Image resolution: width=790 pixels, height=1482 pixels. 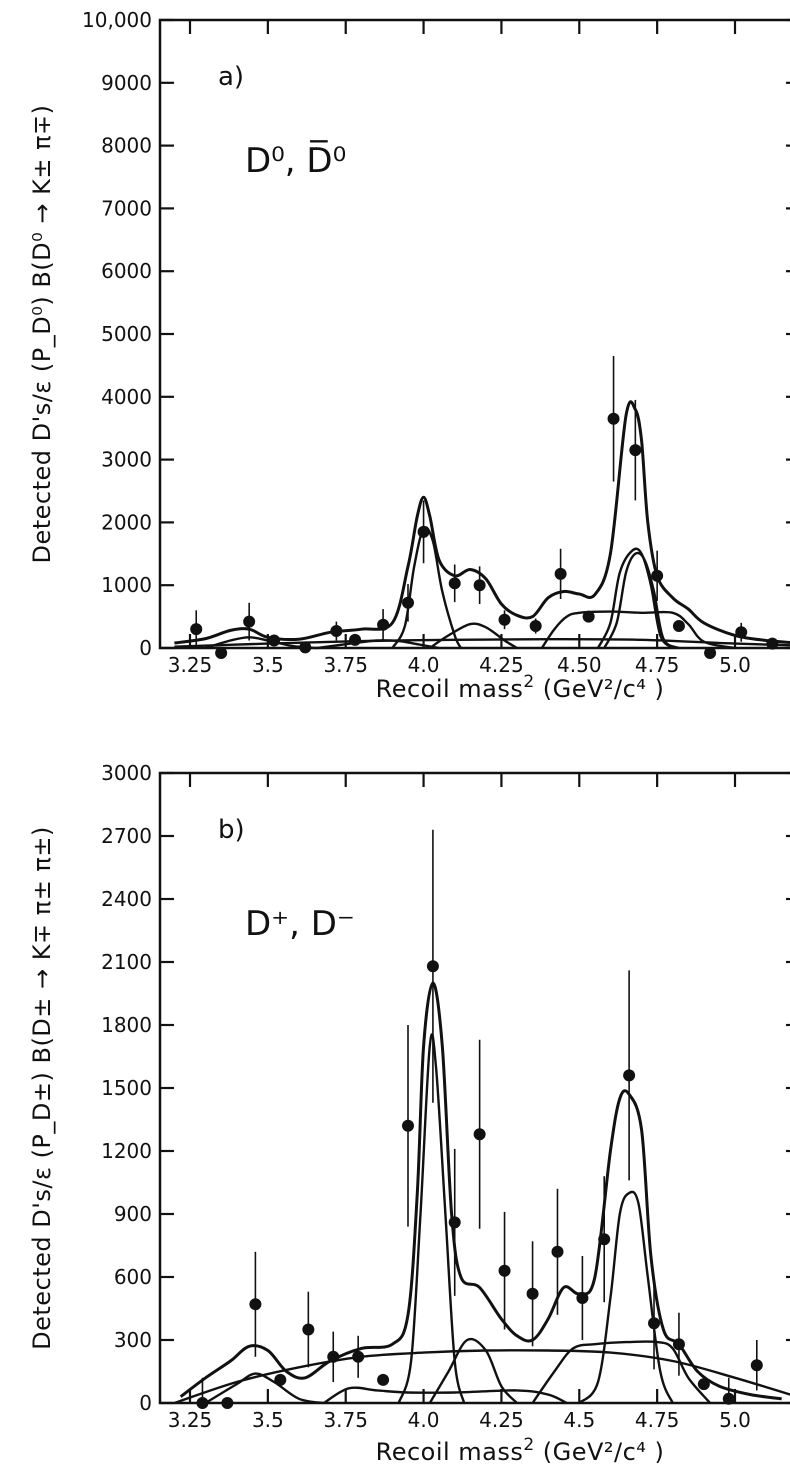 What do you see at coordinates (231, 830) in the screenshot?
I see `panel-b-label: b)` at bounding box center [231, 830].